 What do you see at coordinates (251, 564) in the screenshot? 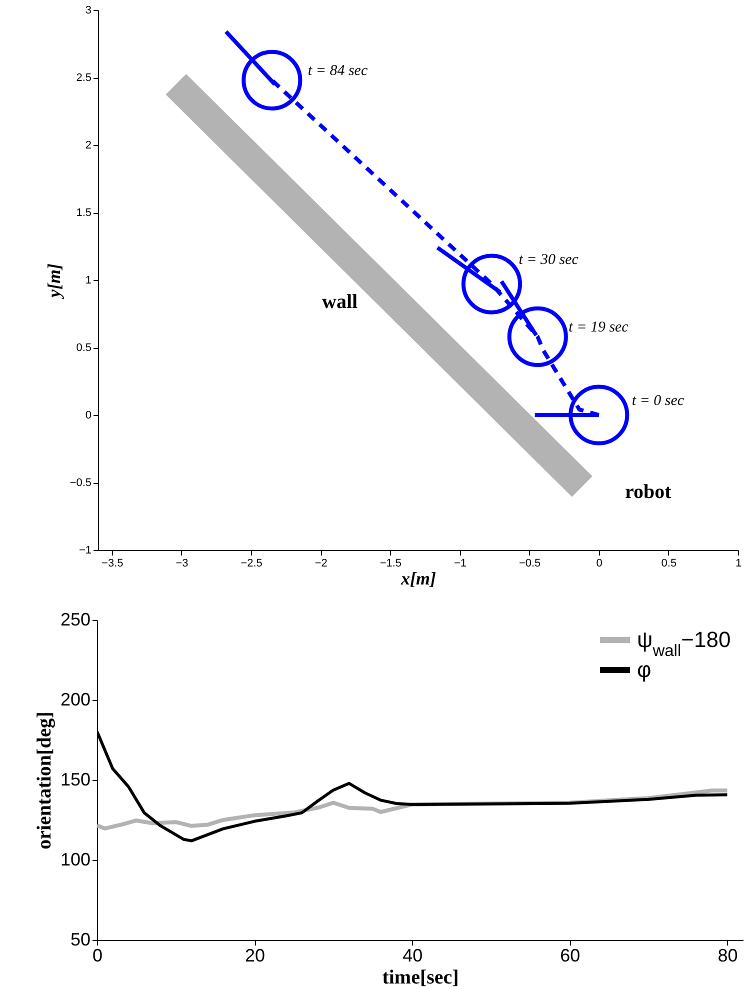
I see `x-tick-label: −2.5` at bounding box center [251, 564].